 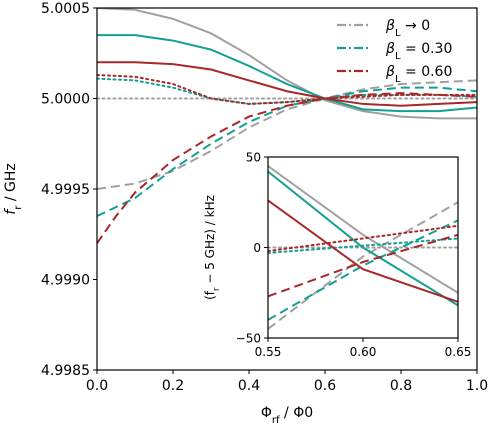 What do you see at coordinates (65, 9) in the screenshot?
I see `y-tick-label: 5.0005` at bounding box center [65, 9].